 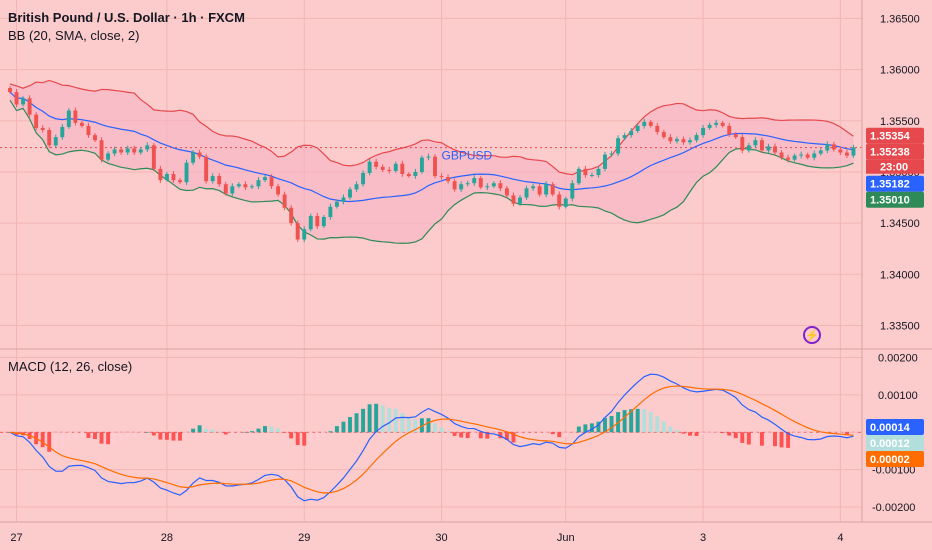 What do you see at coordinates (304, 538) in the screenshot?
I see `time-tick-label: 29` at bounding box center [304, 538].